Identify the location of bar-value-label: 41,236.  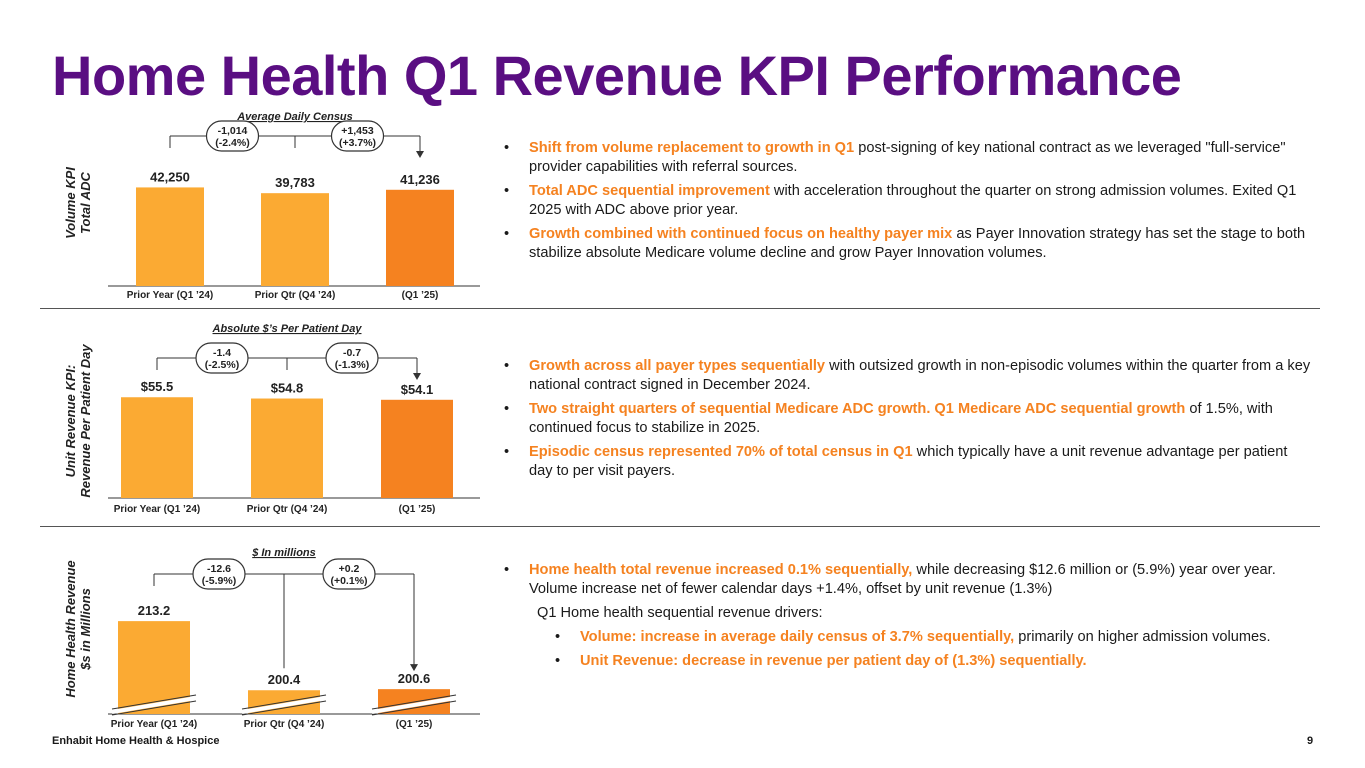
(420, 179).